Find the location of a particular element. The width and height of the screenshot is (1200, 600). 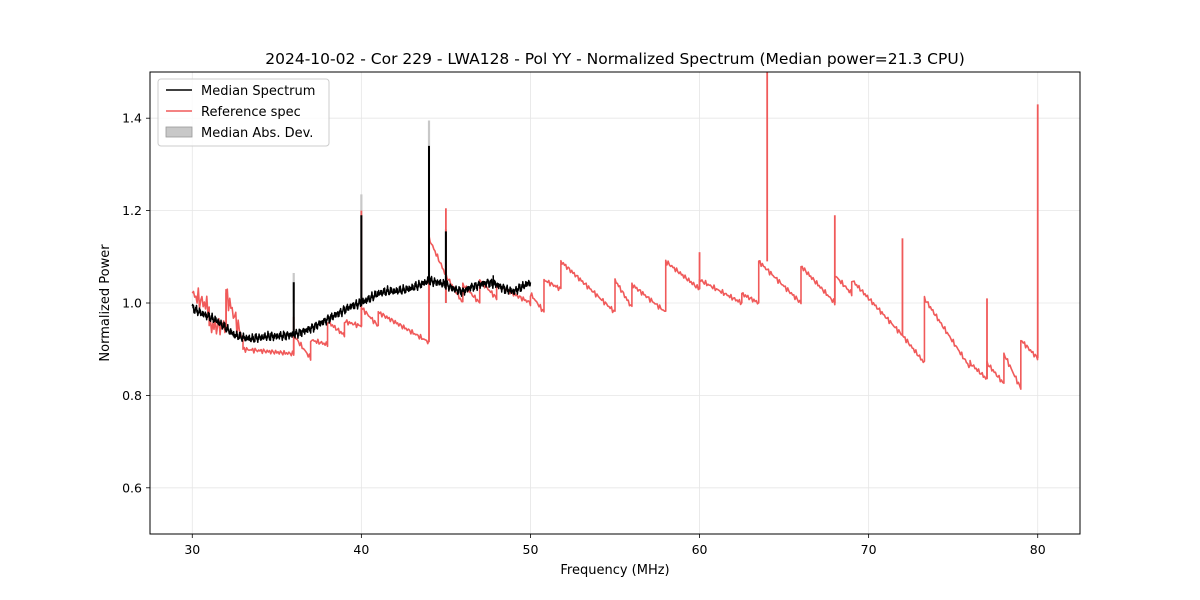

x-axis-label: Frequency (MHz) is located at coordinates (614, 570).